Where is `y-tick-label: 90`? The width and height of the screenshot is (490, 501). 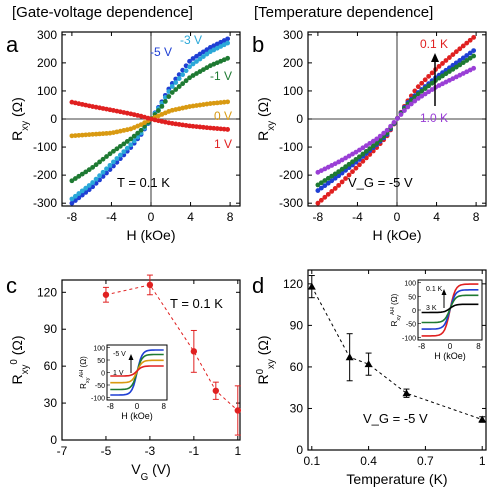
y-tick-label: 90 is located at coordinates (297, 325).